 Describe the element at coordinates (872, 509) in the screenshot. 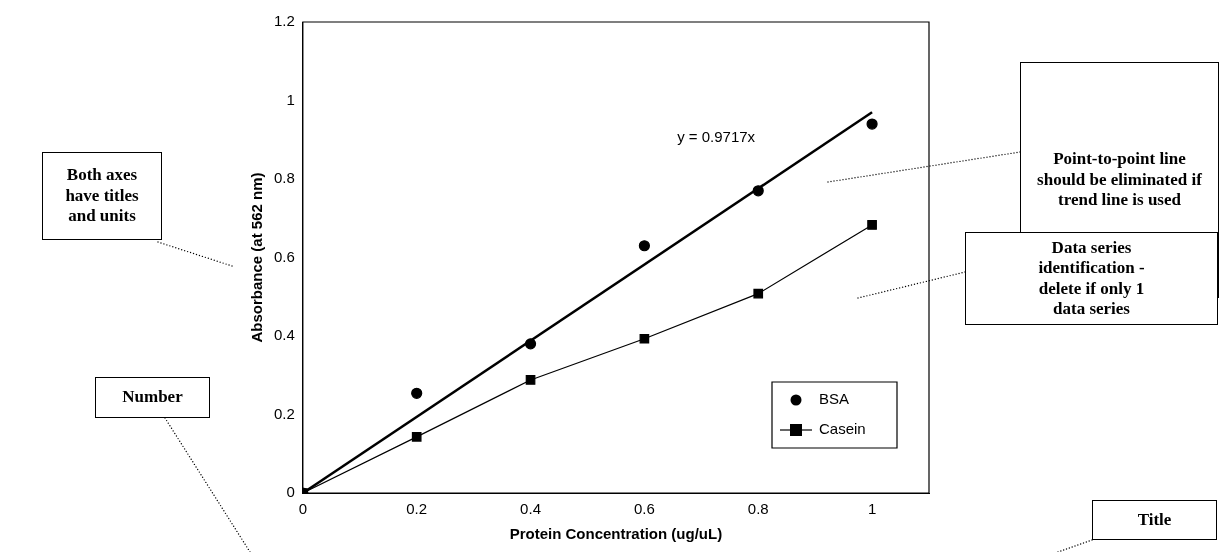

I see `x-tick-label: 1` at that location.